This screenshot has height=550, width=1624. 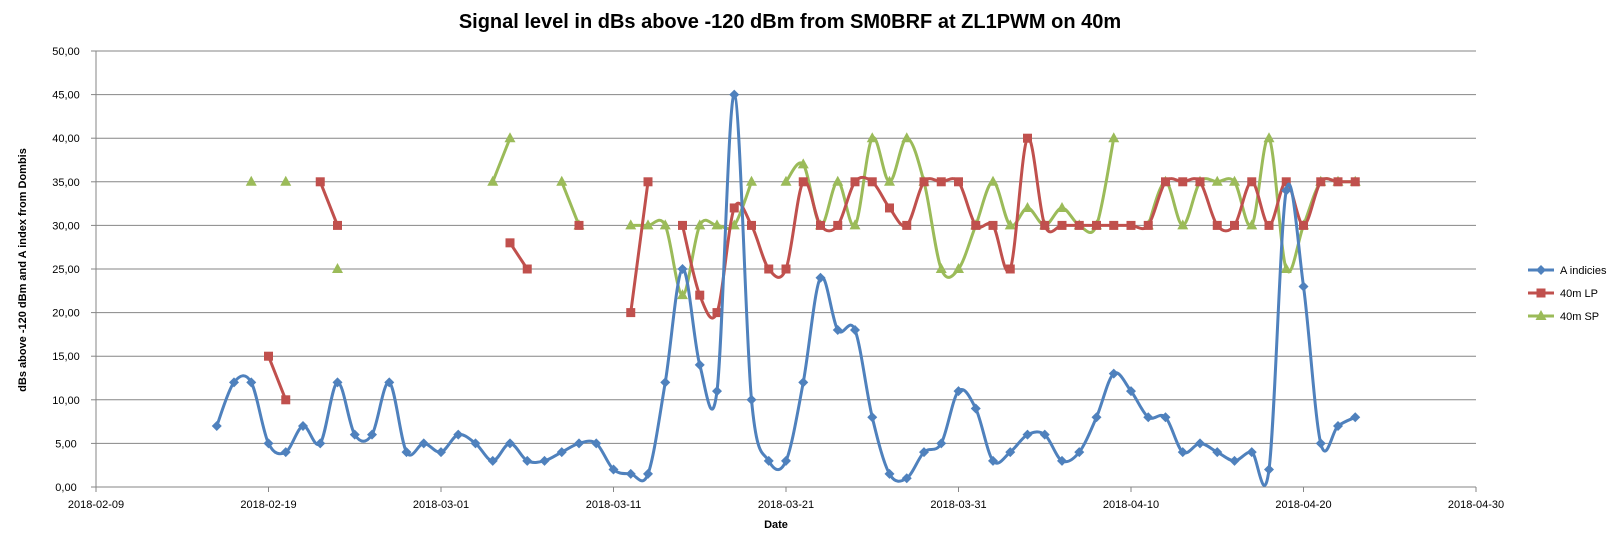 What do you see at coordinates (776, 525) in the screenshot?
I see `x-axis-label: Date` at bounding box center [776, 525].